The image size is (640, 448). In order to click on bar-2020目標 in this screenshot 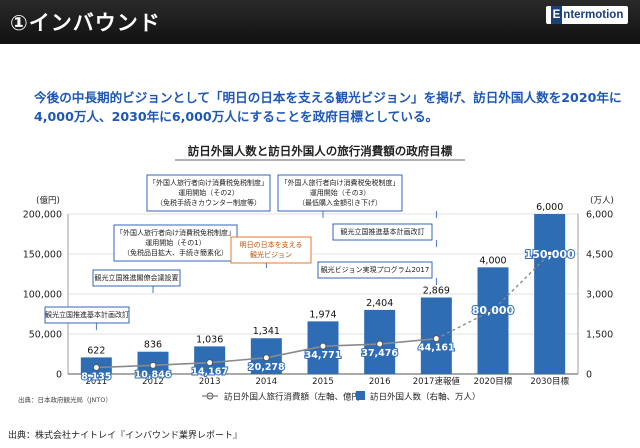, I will do `click(493, 320)`.